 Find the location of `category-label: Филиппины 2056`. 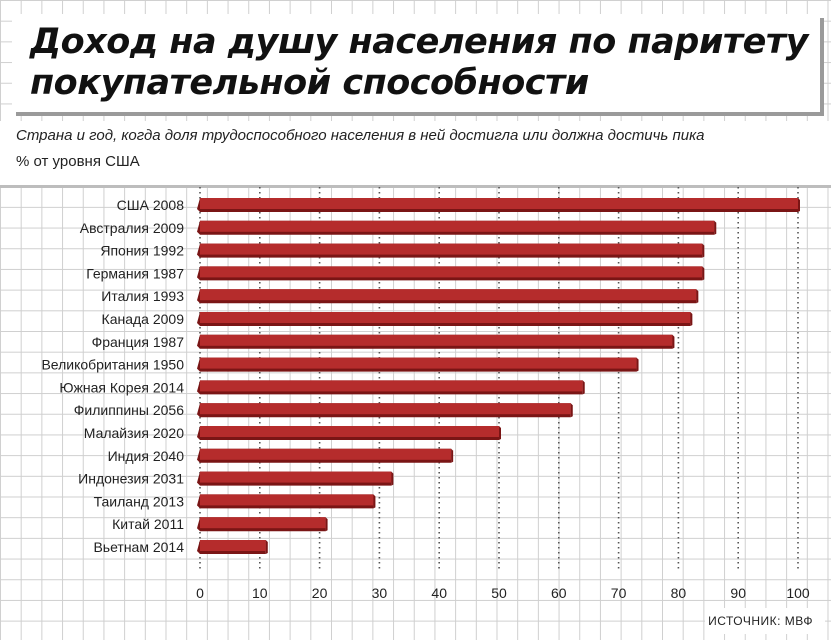

category-label: Филиппины 2056 is located at coordinates (129, 410).